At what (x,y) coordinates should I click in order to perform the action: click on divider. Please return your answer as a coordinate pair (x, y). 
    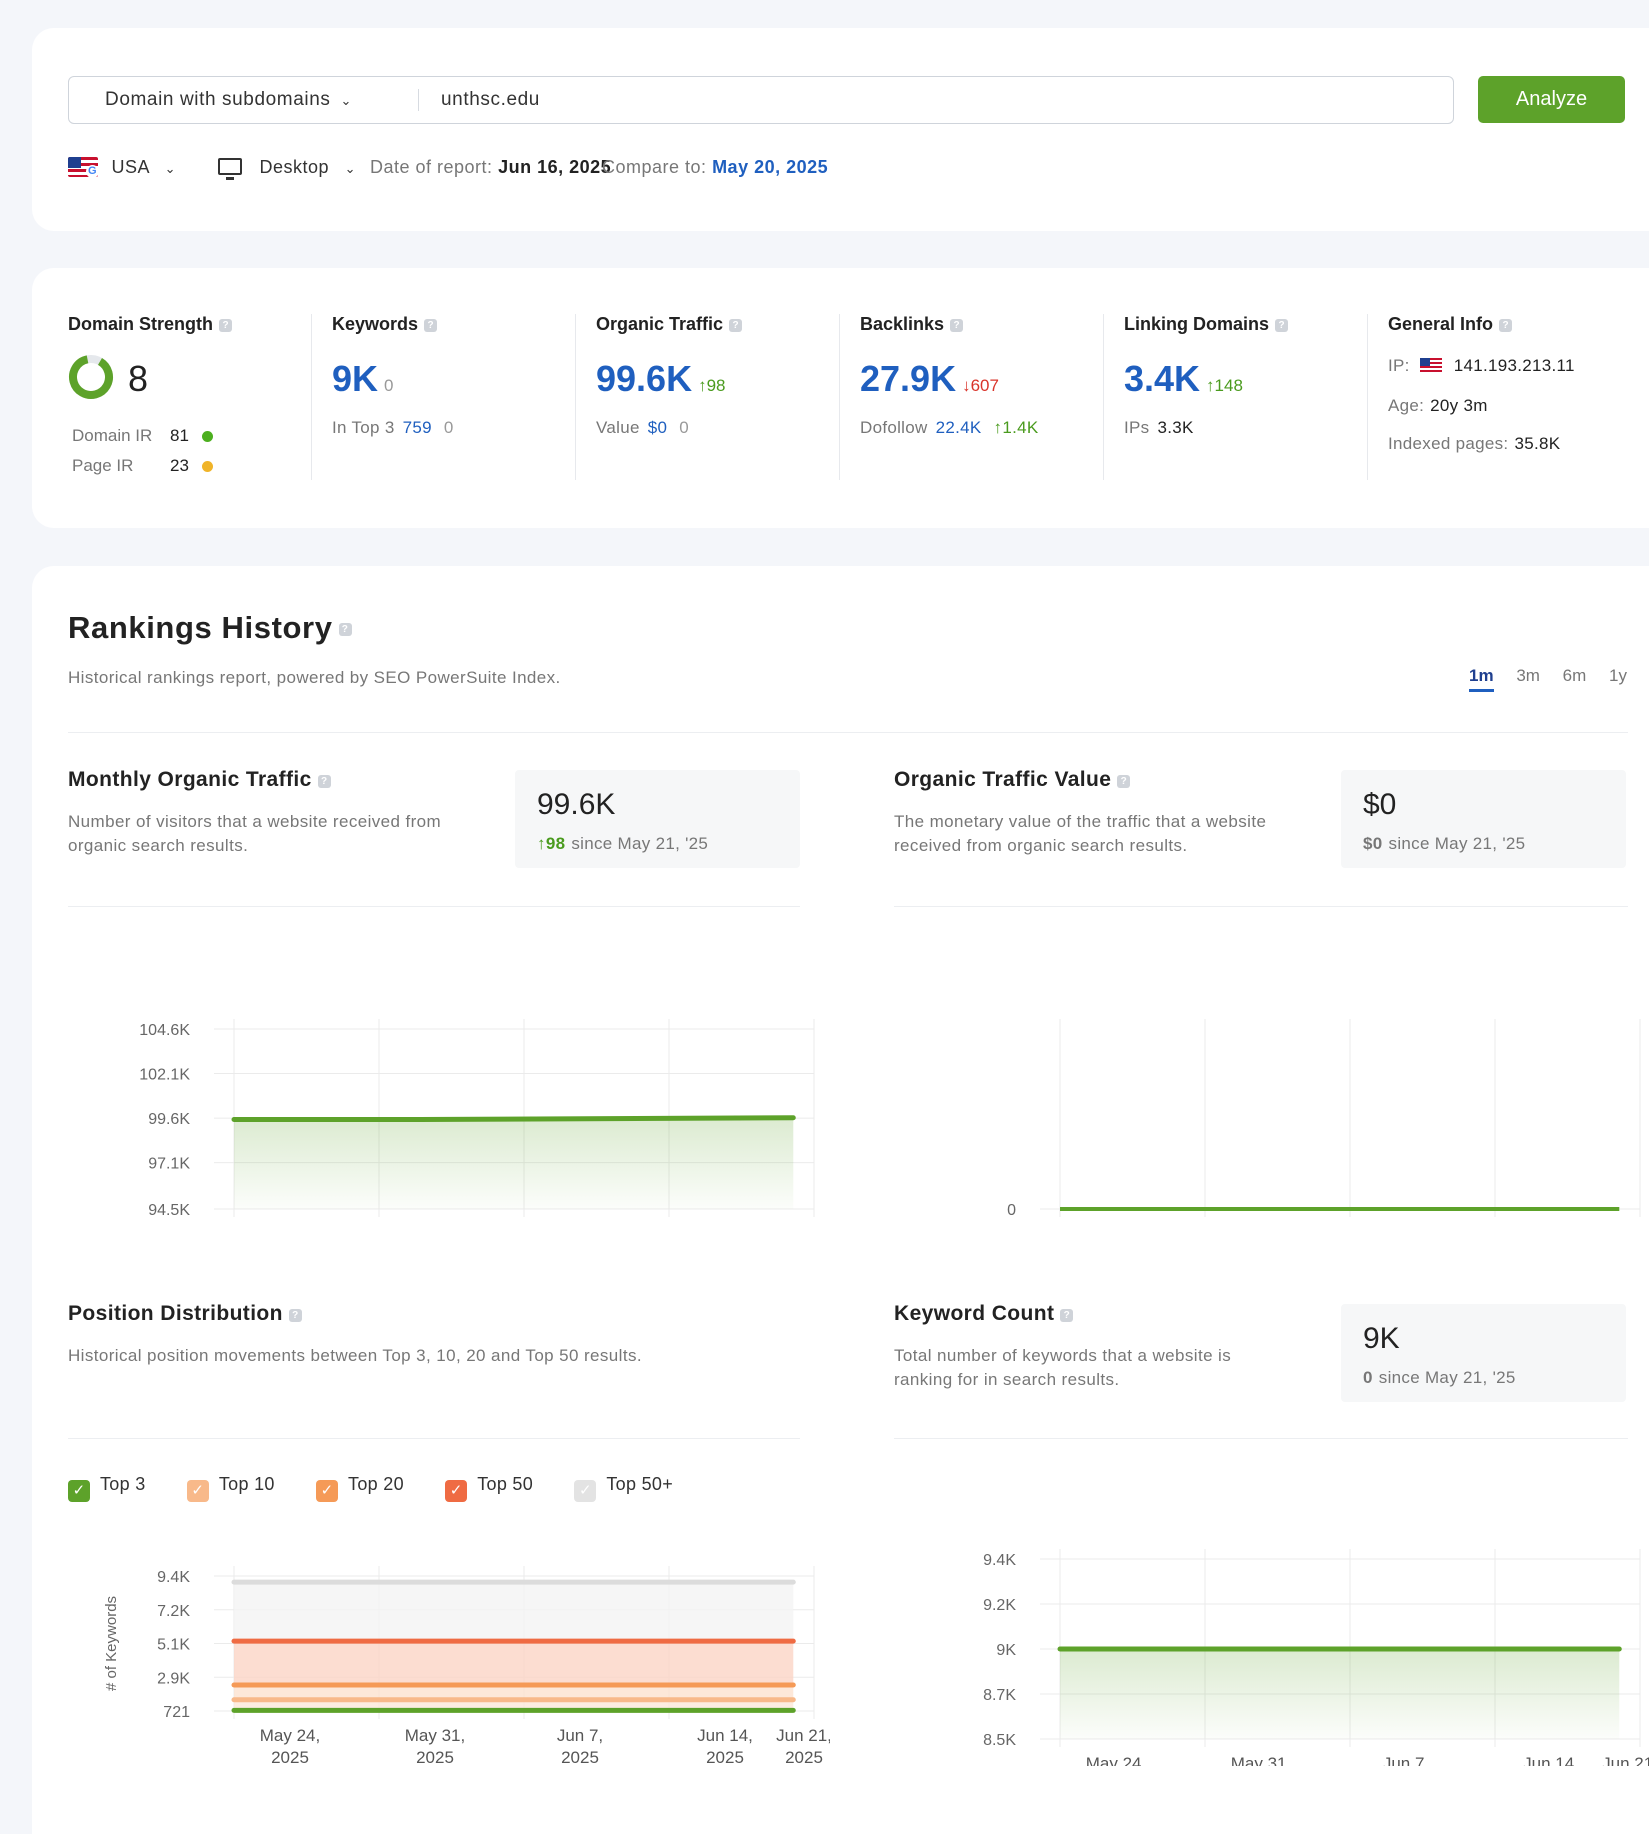
    Looking at the image, I should click on (848, 732).